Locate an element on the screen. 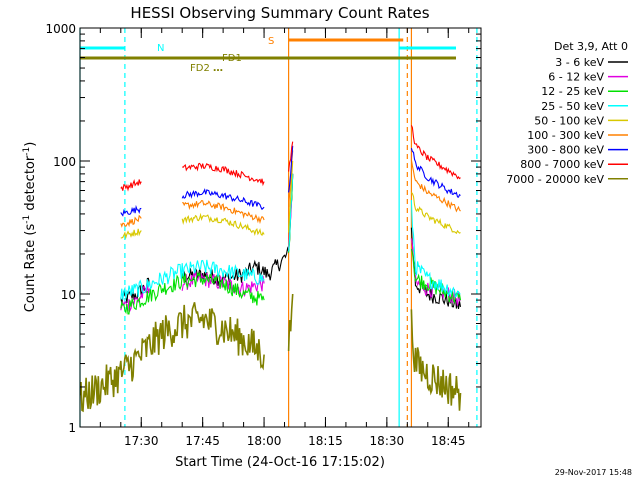 The image size is (640, 480). y-tick-label-0: 1 is located at coordinates (72, 428).